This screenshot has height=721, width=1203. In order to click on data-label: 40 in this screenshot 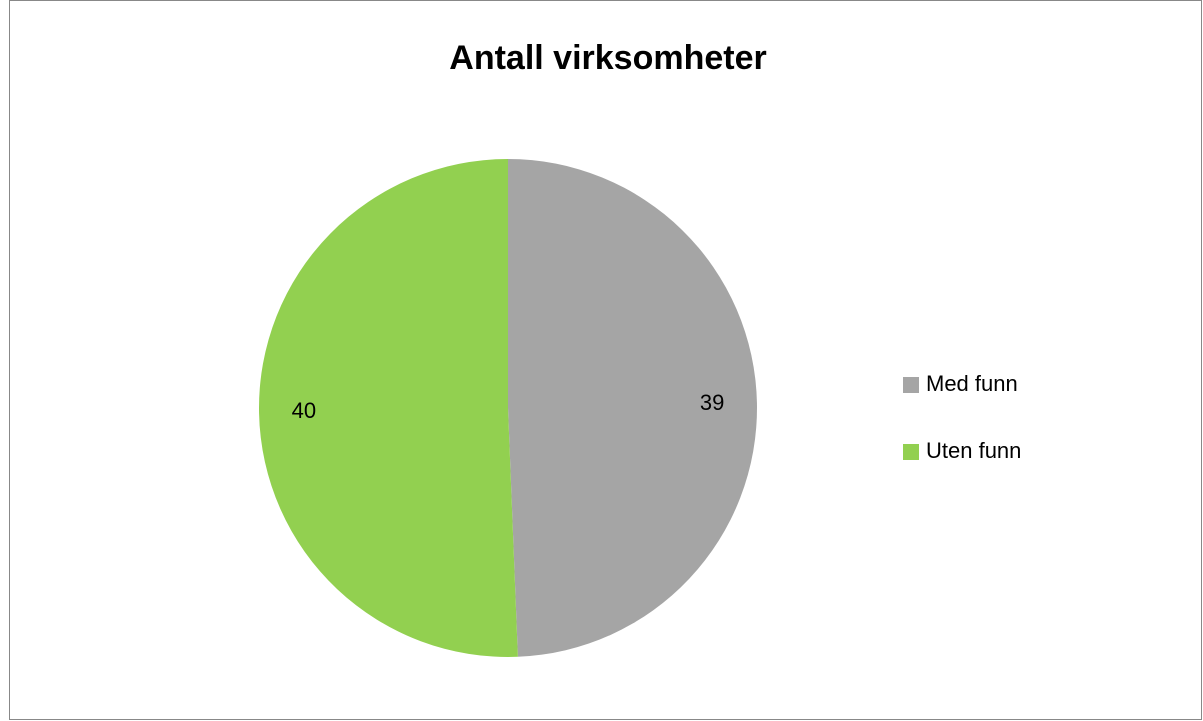, I will do `click(304, 410)`.